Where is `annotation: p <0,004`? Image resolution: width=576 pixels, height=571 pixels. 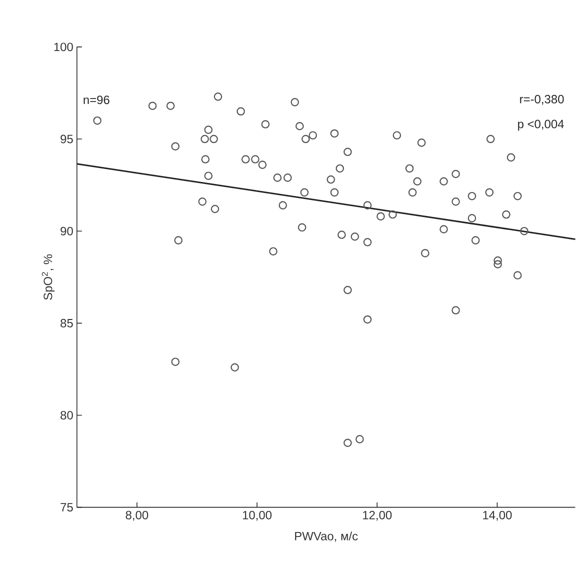 annotation: p <0,004 is located at coordinates (541, 125).